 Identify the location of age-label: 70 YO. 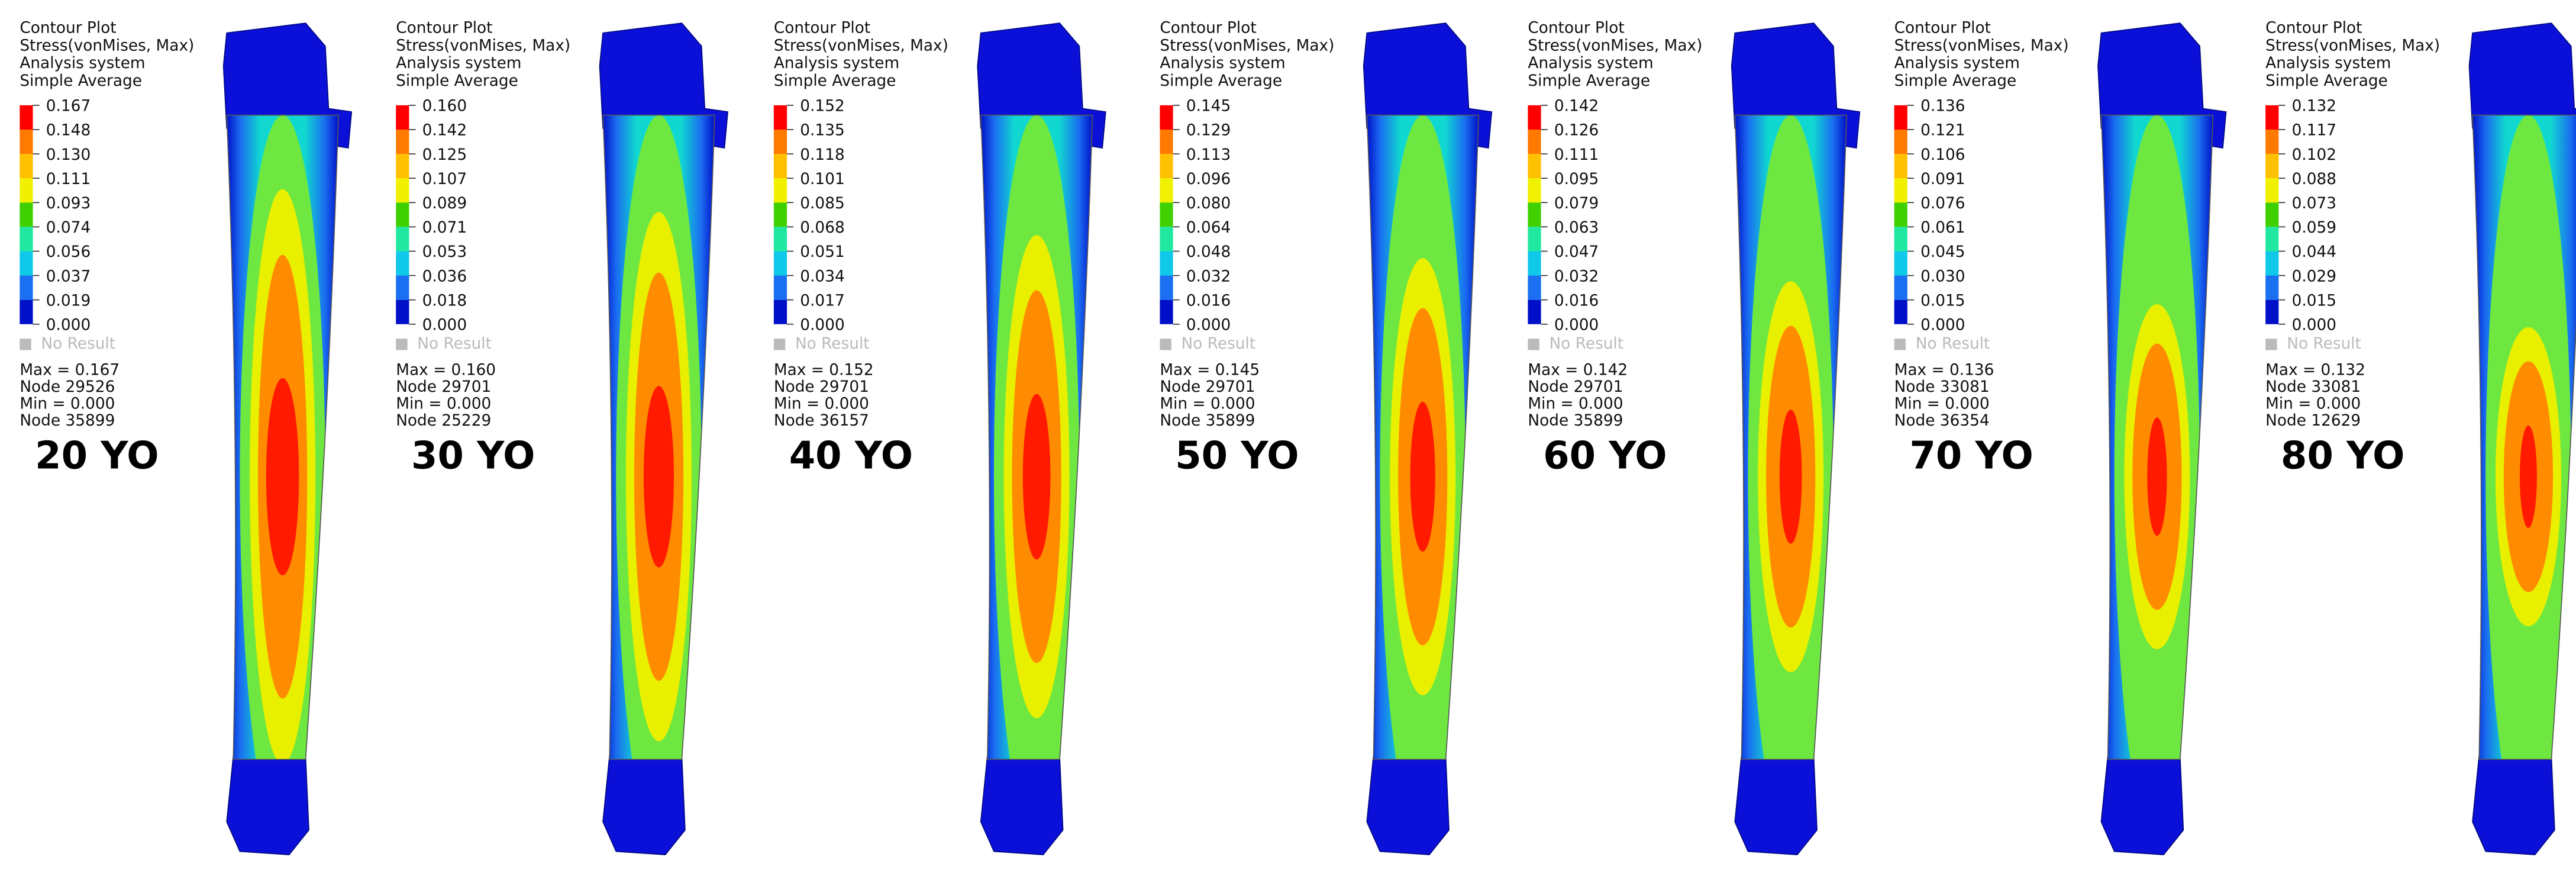
(1971, 456).